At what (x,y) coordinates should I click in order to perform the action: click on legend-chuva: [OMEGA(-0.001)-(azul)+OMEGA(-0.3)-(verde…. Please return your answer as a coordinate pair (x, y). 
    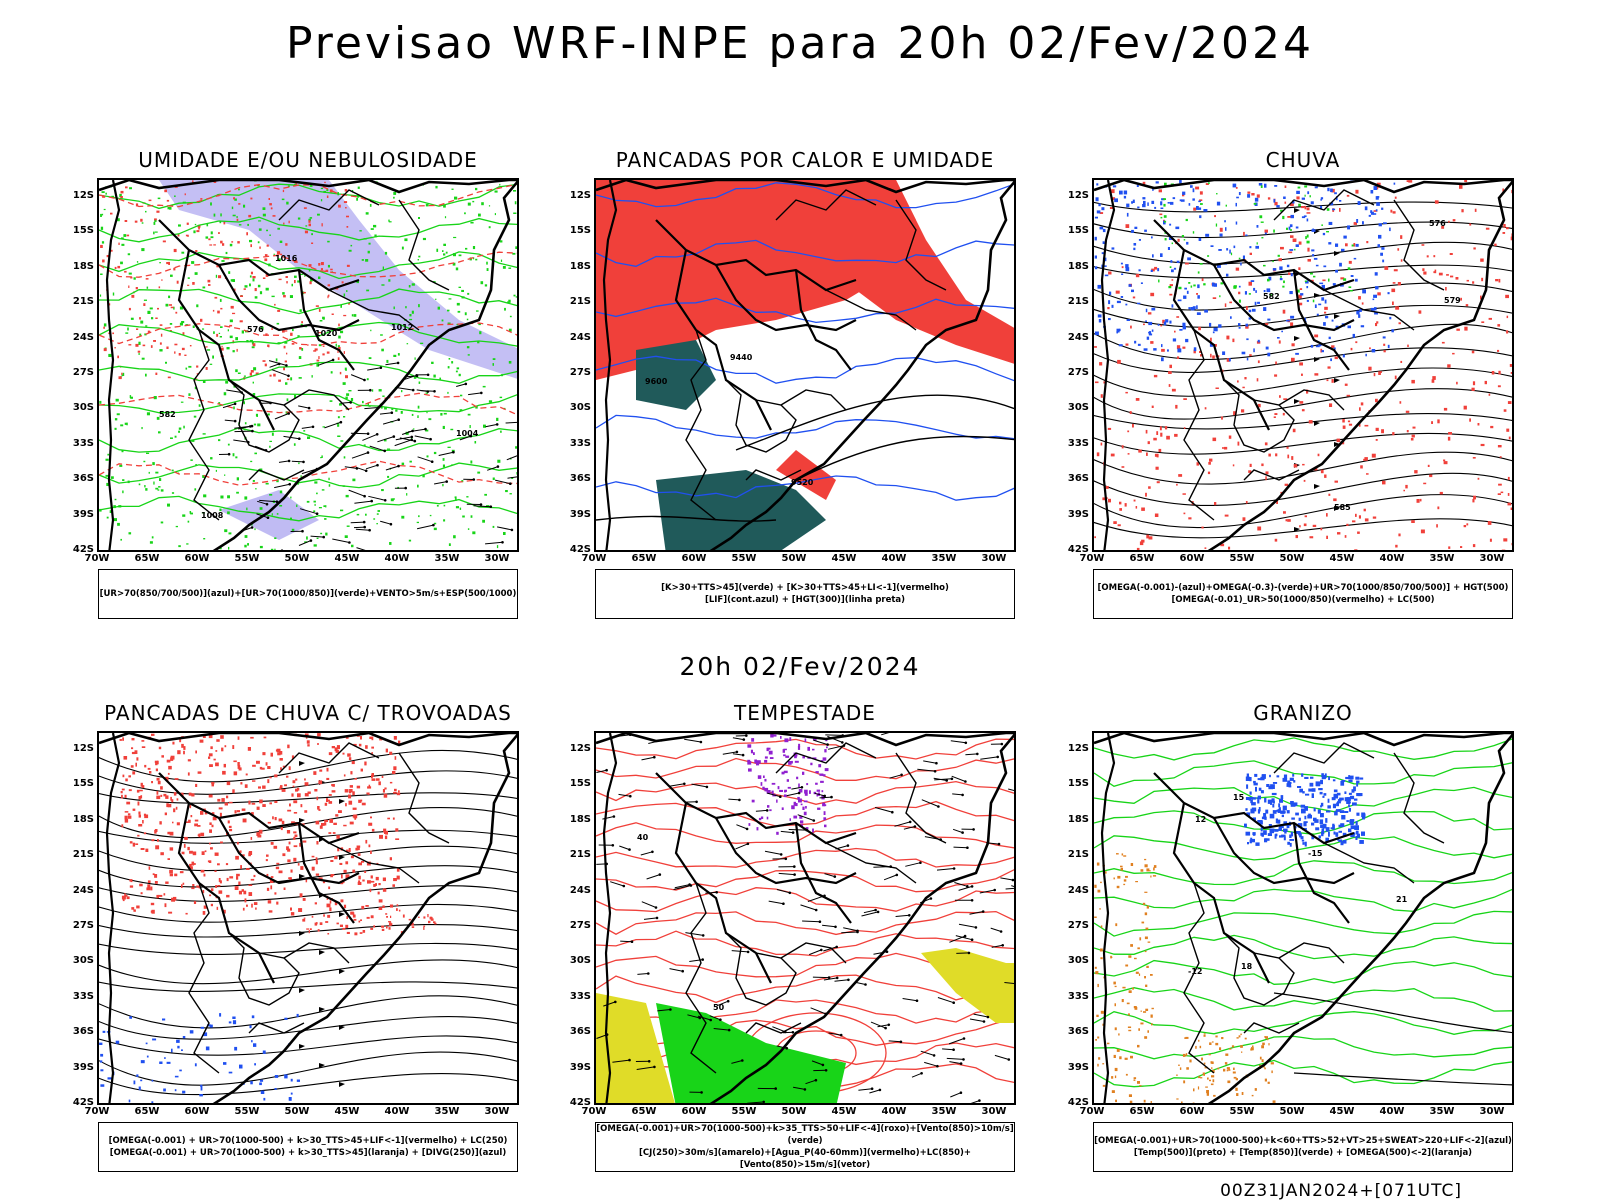
    Looking at the image, I should click on (1303, 594).